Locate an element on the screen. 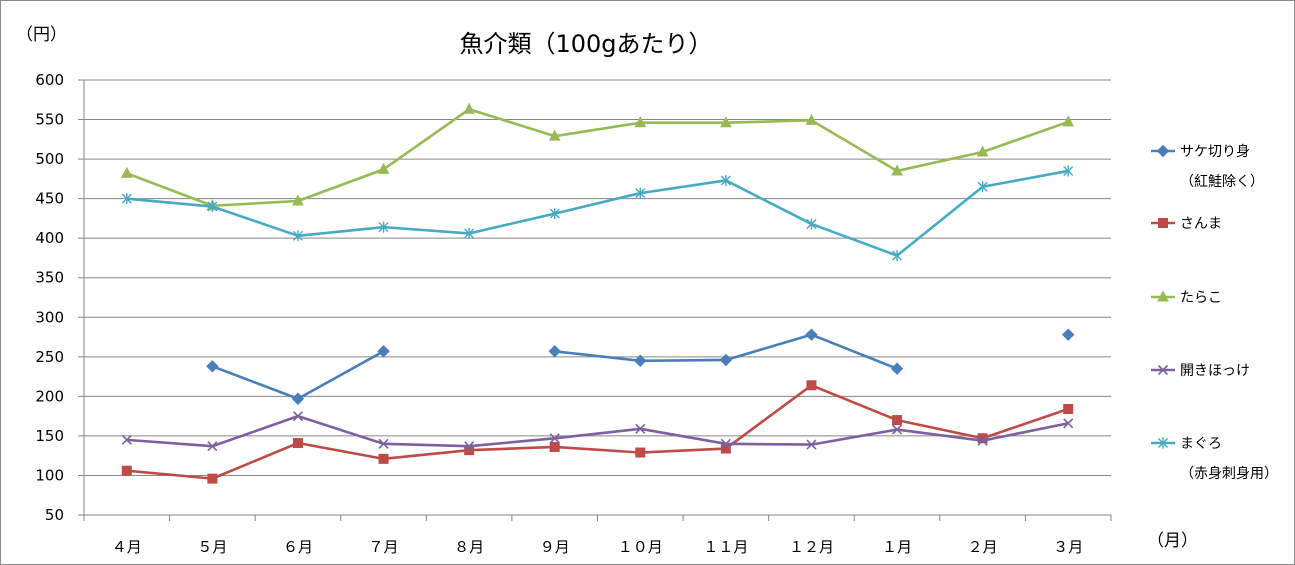 Image resolution: width=1295 pixels, height=565 pixels. x-tick-label: ４月 is located at coordinates (127, 547).